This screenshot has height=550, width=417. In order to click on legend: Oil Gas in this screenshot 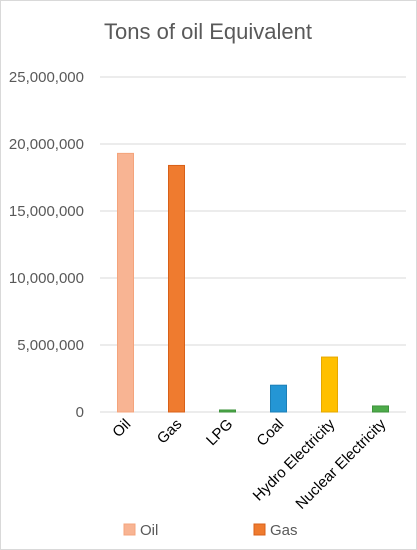, I will do `click(210, 530)`.